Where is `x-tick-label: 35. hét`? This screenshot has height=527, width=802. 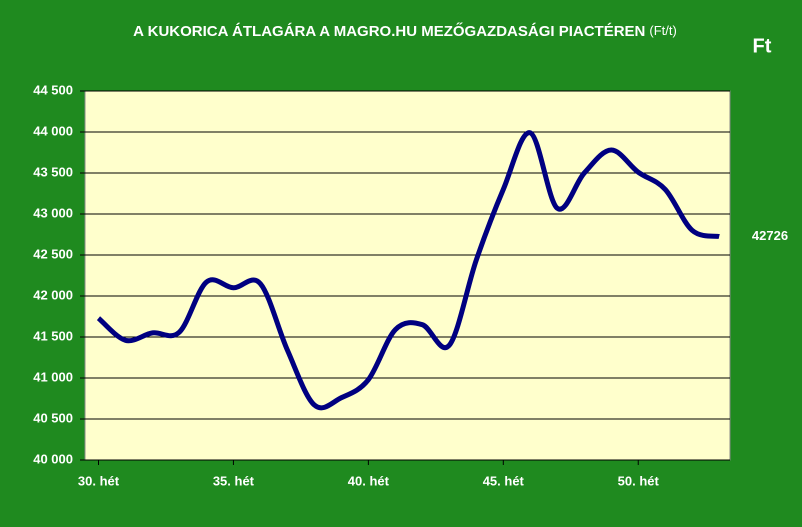
x-tick-label: 35. hét is located at coordinates (234, 480).